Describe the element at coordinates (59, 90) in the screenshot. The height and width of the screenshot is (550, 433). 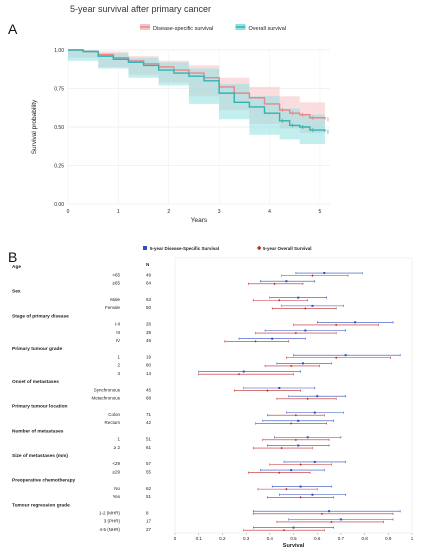
I see `y-tick-label: 0.75` at that location.